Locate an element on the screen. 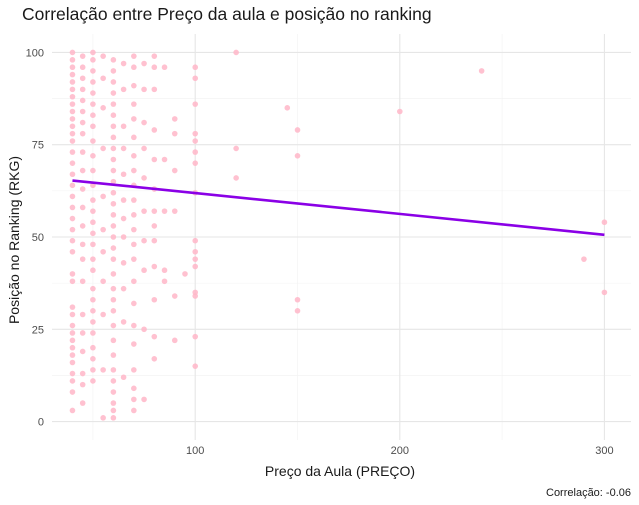 Image resolution: width=639 pixels, height=505 pixels. x-tick-label: 200 is located at coordinates (400, 451).